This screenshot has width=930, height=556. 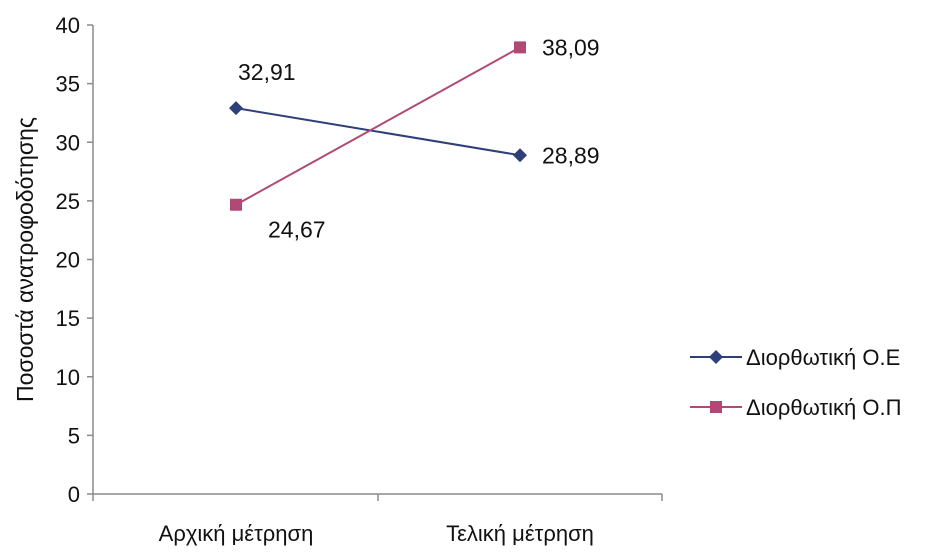 What do you see at coordinates (716, 357) in the screenshot?
I see `legend-diamond-marker` at bounding box center [716, 357].